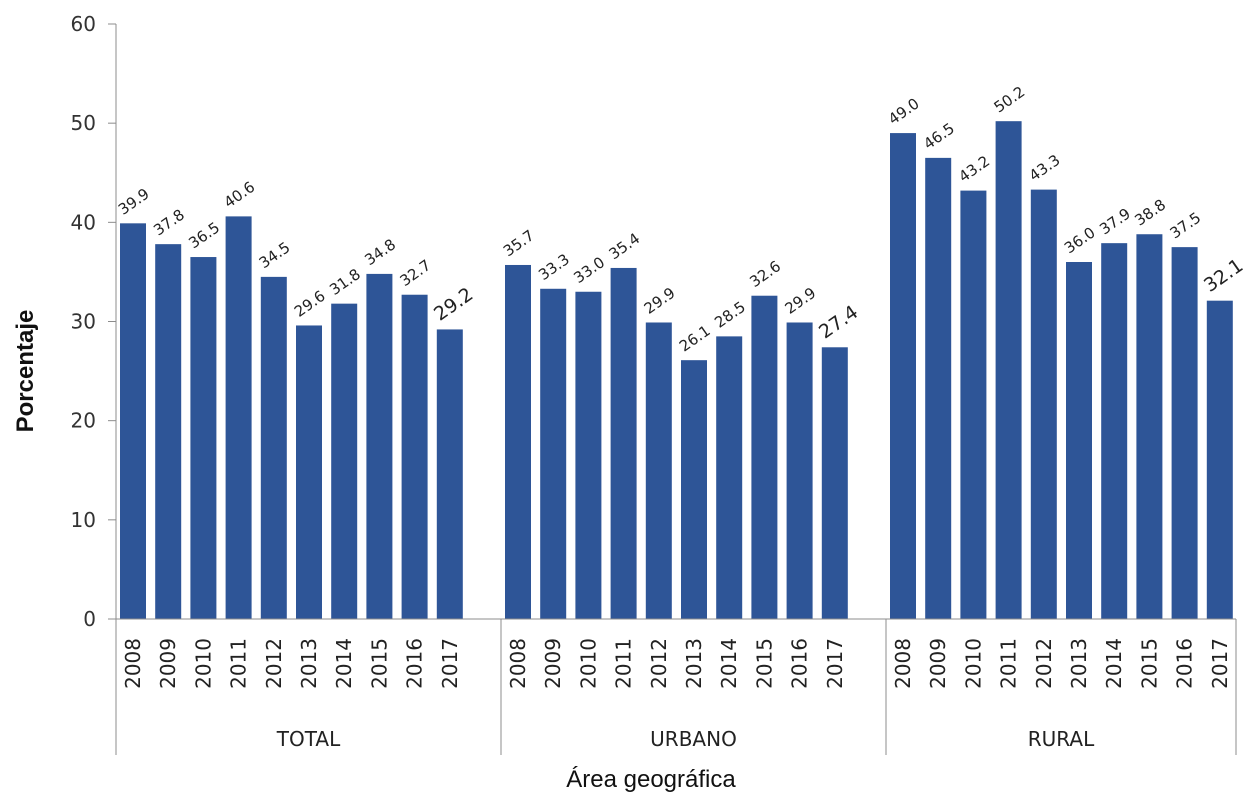  Describe the element at coordinates (83, 520) in the screenshot. I see `y-tick-label: 10` at that location.